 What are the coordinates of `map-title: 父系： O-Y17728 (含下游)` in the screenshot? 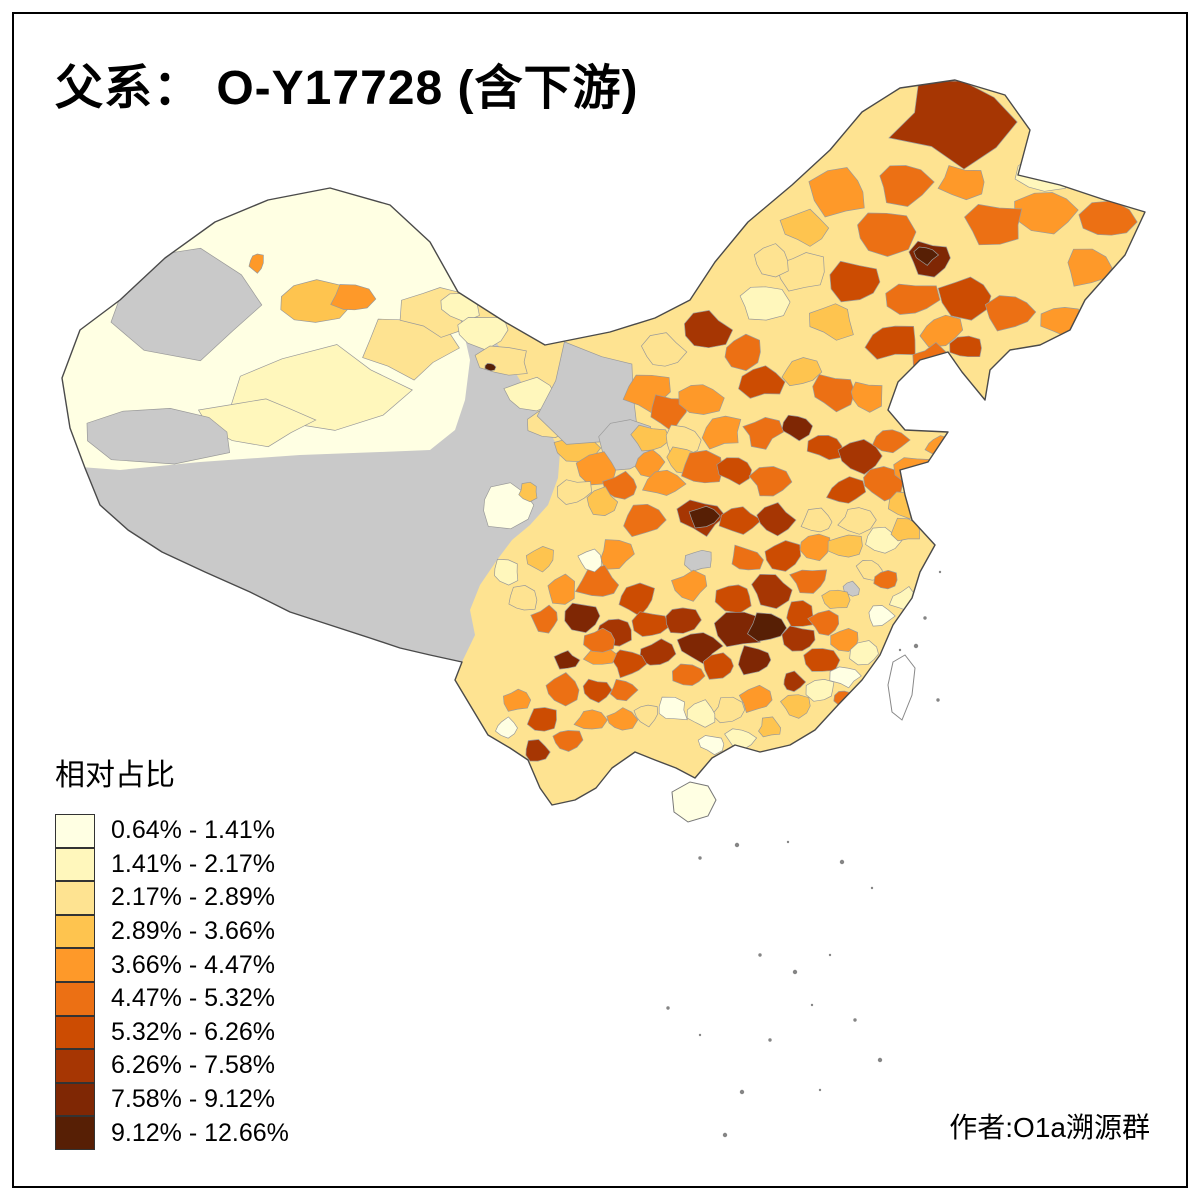 It's located at (347, 88).